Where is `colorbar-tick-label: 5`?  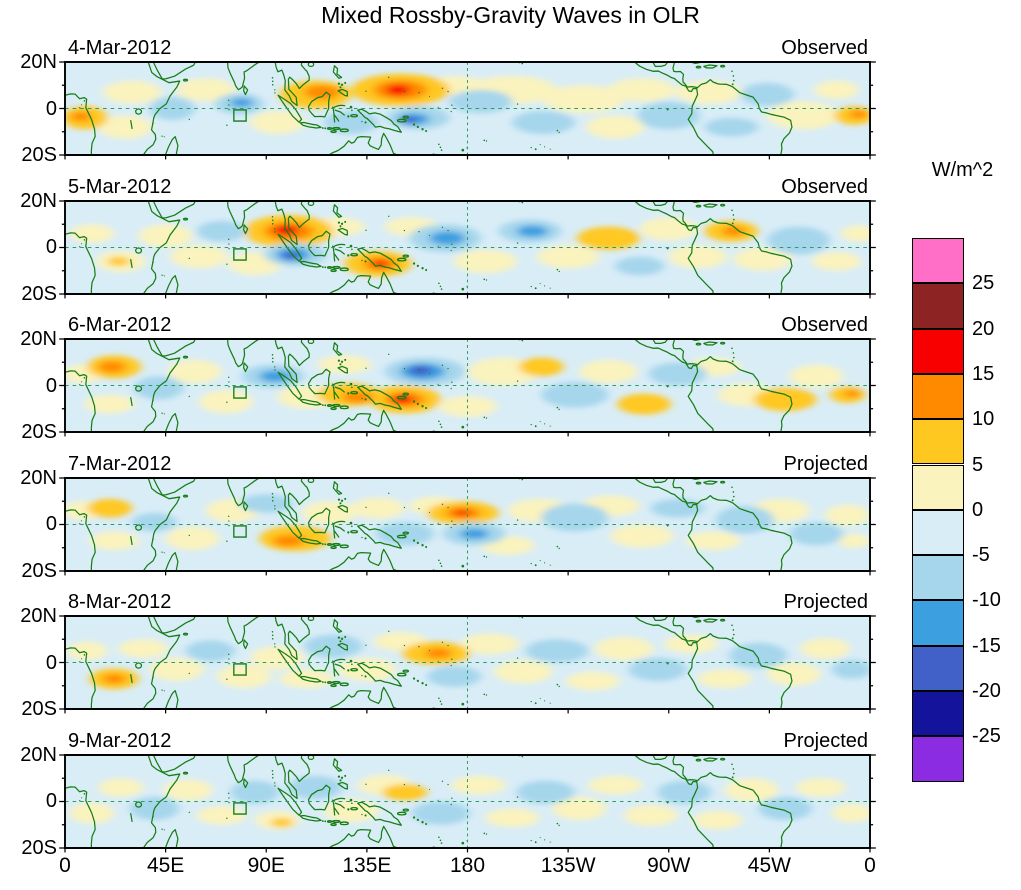
colorbar-tick-label: 5 is located at coordinates (978, 464).